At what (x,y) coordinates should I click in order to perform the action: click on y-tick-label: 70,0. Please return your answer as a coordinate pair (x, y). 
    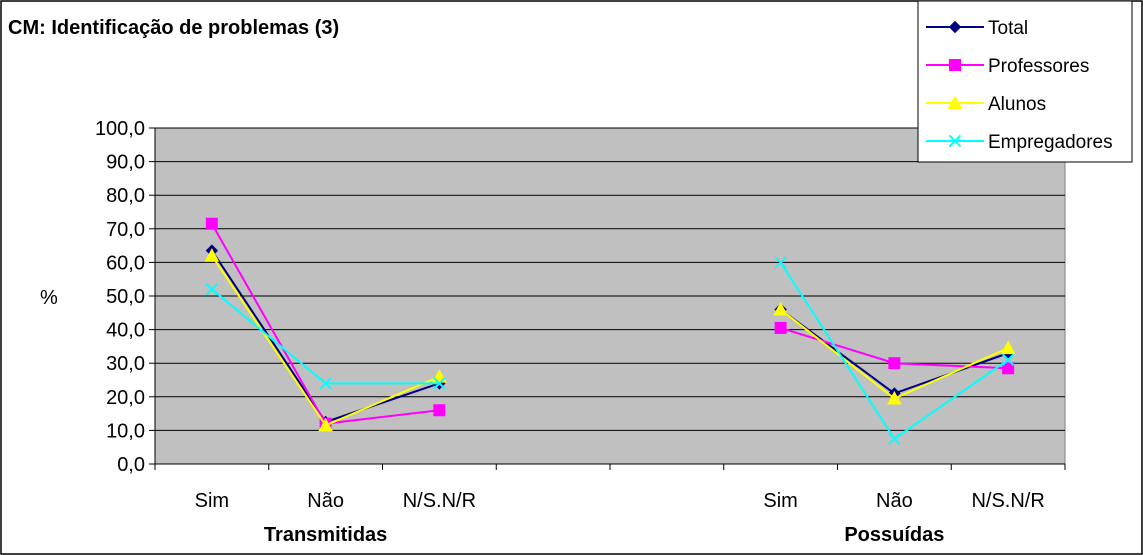
    Looking at the image, I should click on (125, 230).